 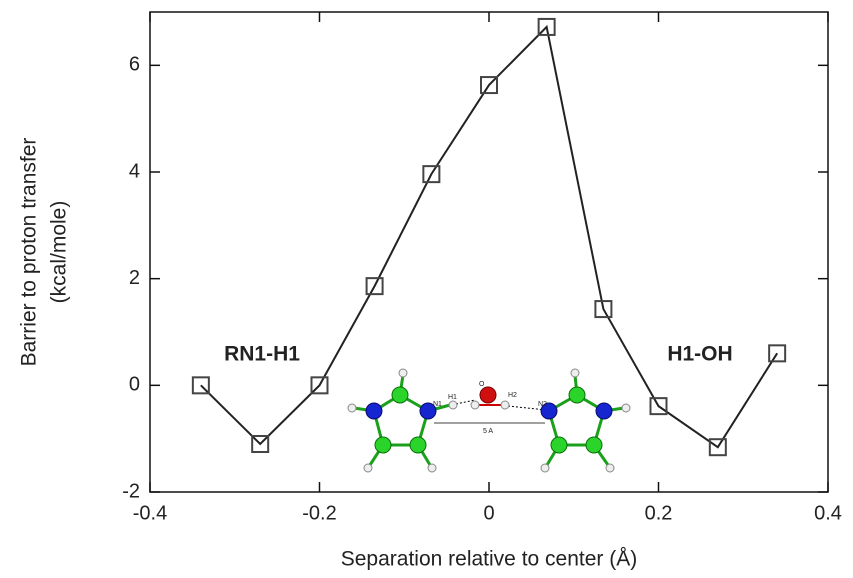 I want to click on y-tick-label: -2, so click(x=131, y=491).